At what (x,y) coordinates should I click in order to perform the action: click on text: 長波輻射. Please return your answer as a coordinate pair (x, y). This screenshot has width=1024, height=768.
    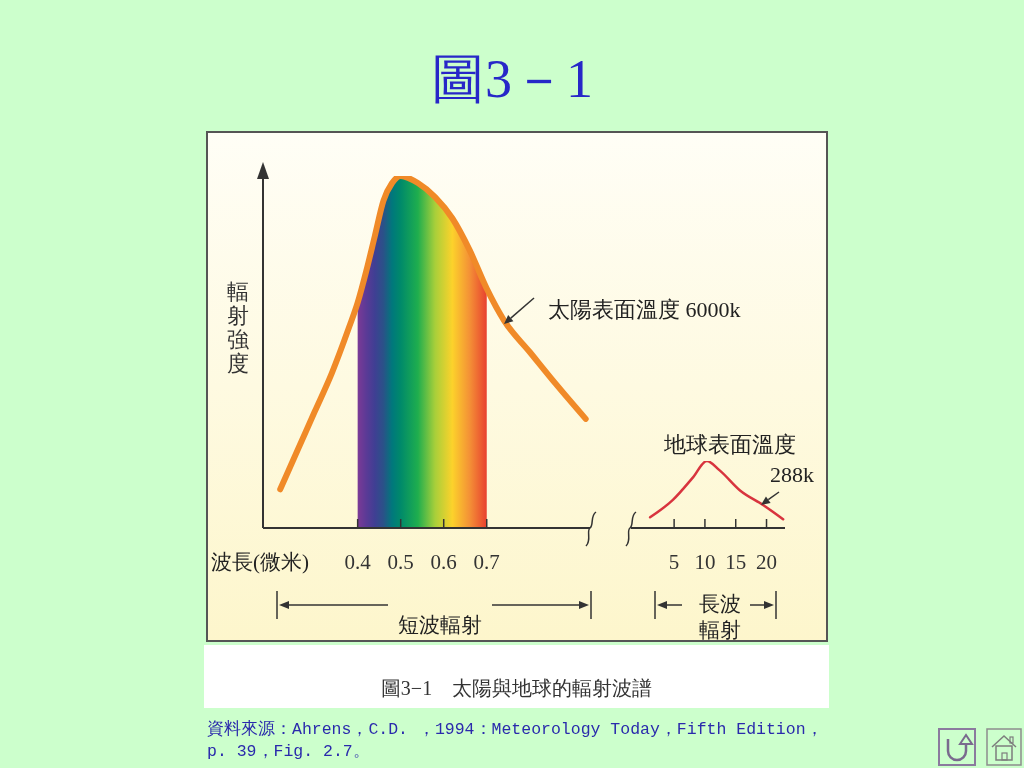
    Looking at the image, I should click on (720, 617).